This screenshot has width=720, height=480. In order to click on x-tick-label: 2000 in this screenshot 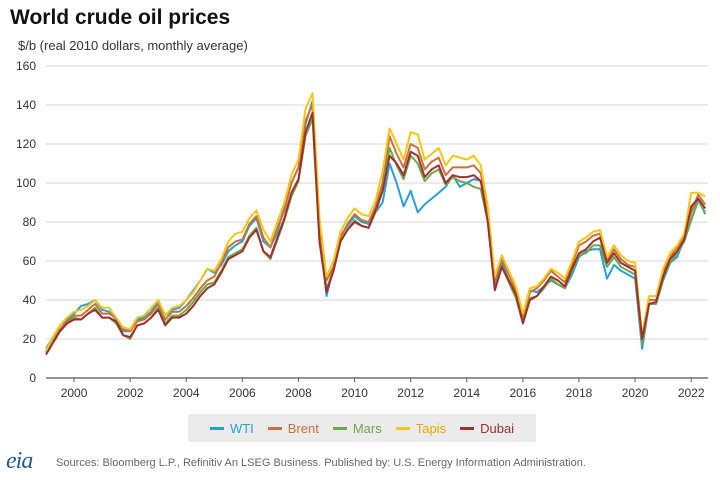, I will do `click(74, 393)`.